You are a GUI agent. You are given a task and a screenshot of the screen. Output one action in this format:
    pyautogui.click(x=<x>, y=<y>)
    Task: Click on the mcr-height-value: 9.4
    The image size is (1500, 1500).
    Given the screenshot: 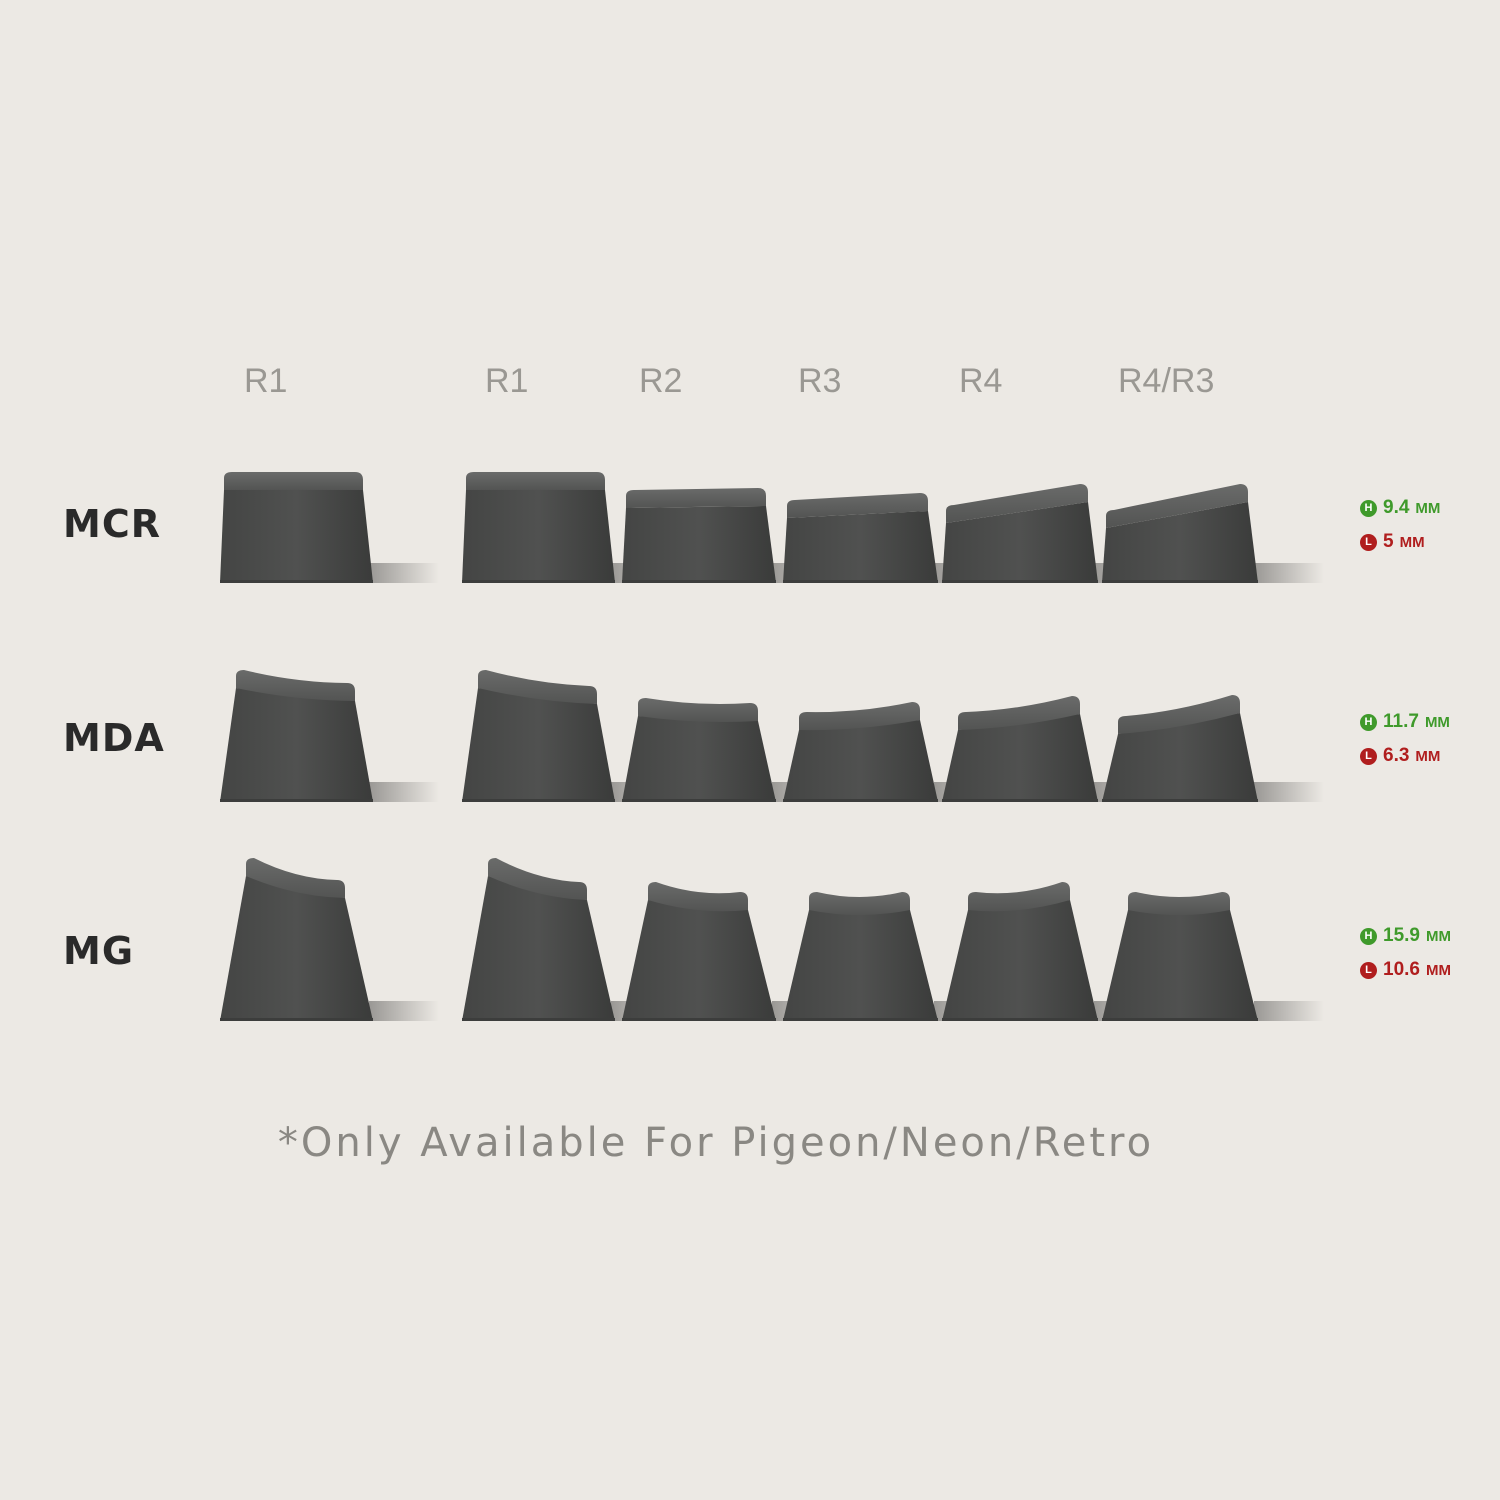 What is the action you would take?
    pyautogui.click(x=1396, y=507)
    